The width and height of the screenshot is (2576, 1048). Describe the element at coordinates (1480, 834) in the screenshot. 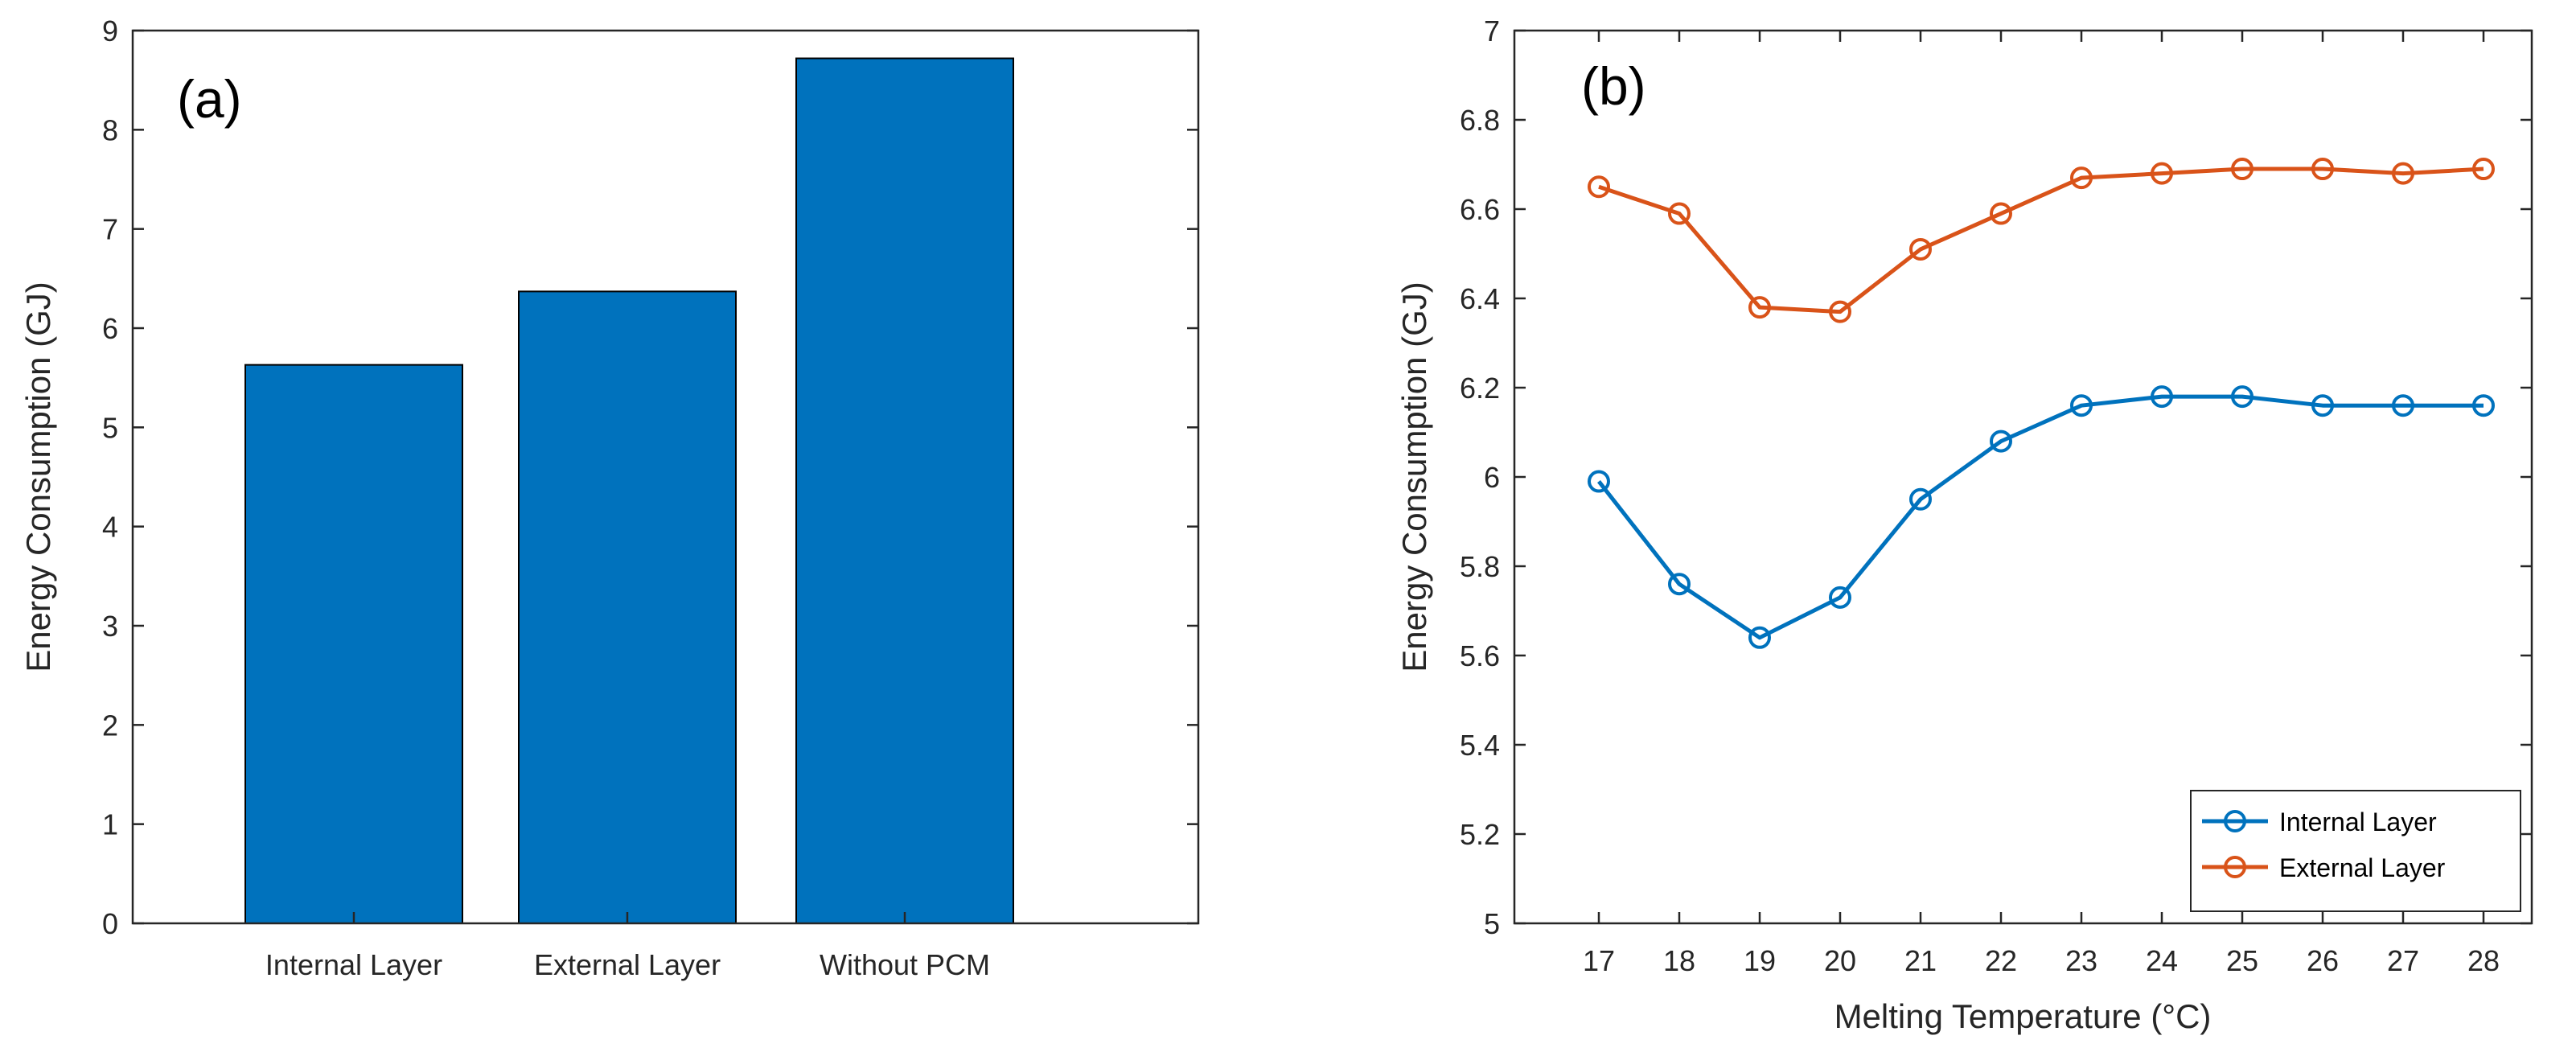

I see `y-tick-label: 5.2` at that location.